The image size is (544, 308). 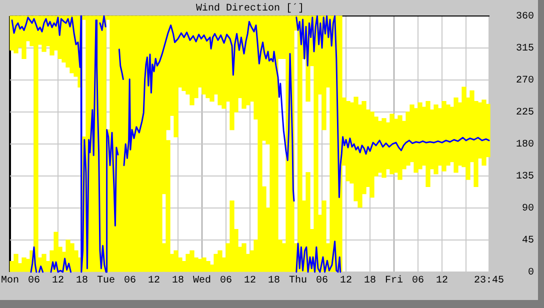 I want to click on y-tick-label: 90, so click(x=528, y=209).